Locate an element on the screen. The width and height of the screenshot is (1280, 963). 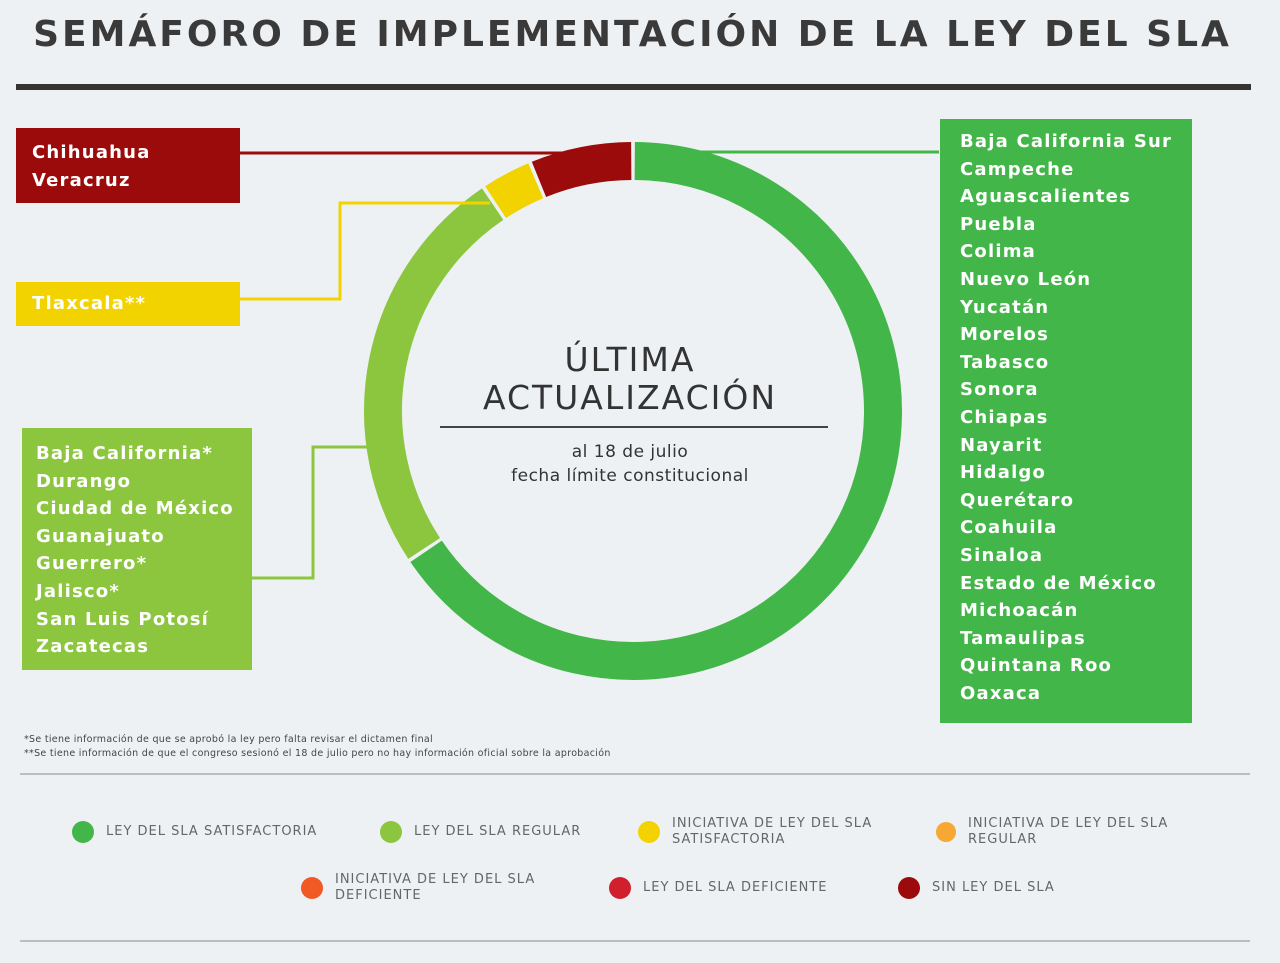
center-title-line1: ÚLTIMA is located at coordinates (630, 359).